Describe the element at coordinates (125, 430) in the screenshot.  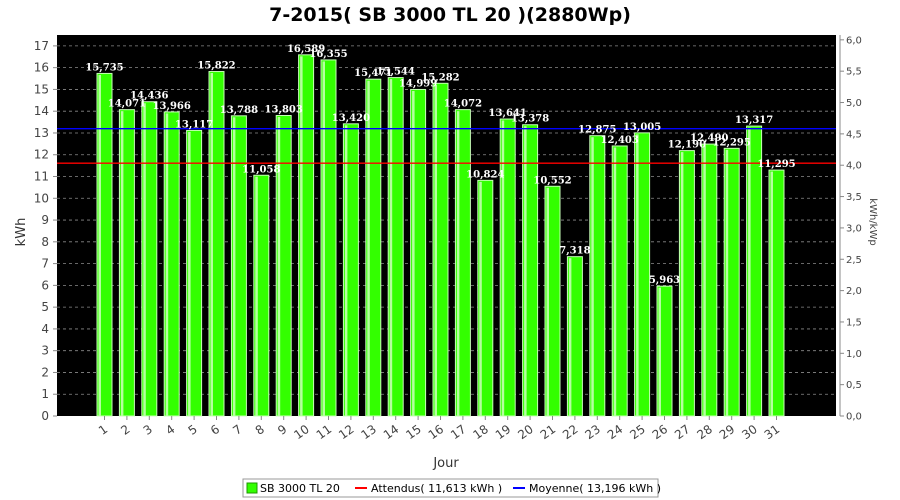
I see `x-tick-label: 2` at that location.